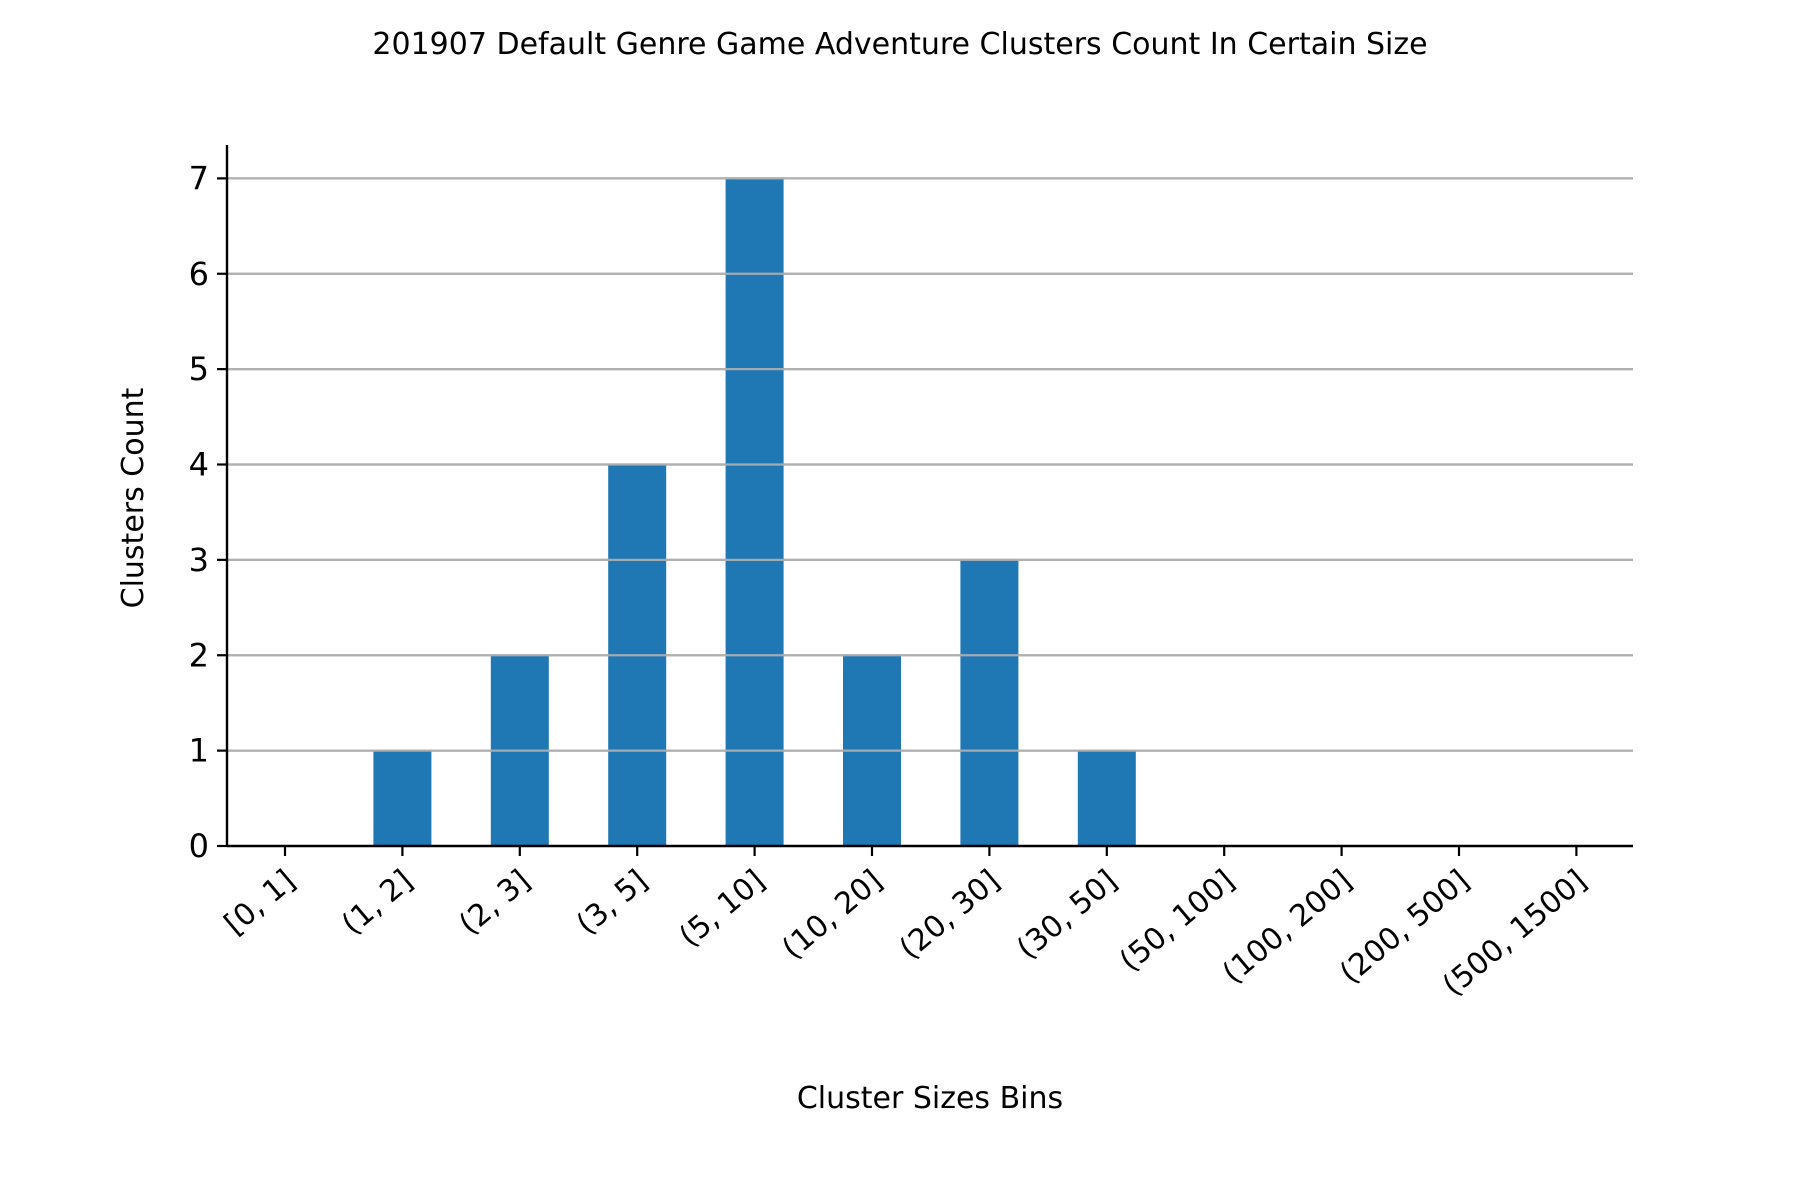 The height and width of the screenshot is (1204, 1800). I want to click on x-tick-label: (20, 30], so click(950, 914).